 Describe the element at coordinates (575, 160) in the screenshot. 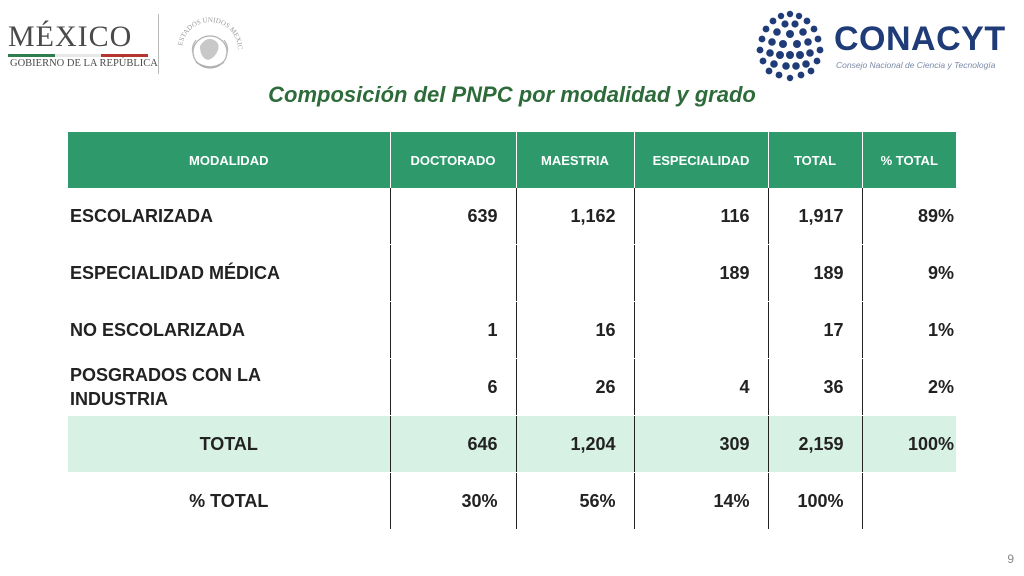

I see `col-header-maestria: MAESTRIA` at that location.